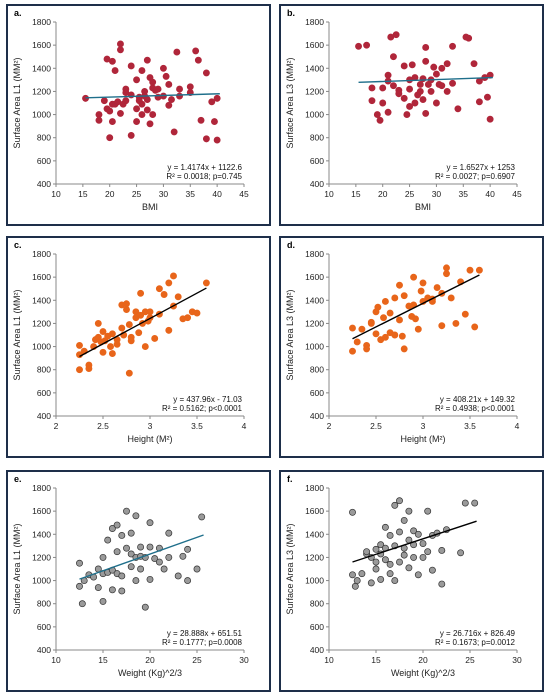 This screenshot has height=697, width=550. I want to click on x-tick-label: 2, so click(329, 426).